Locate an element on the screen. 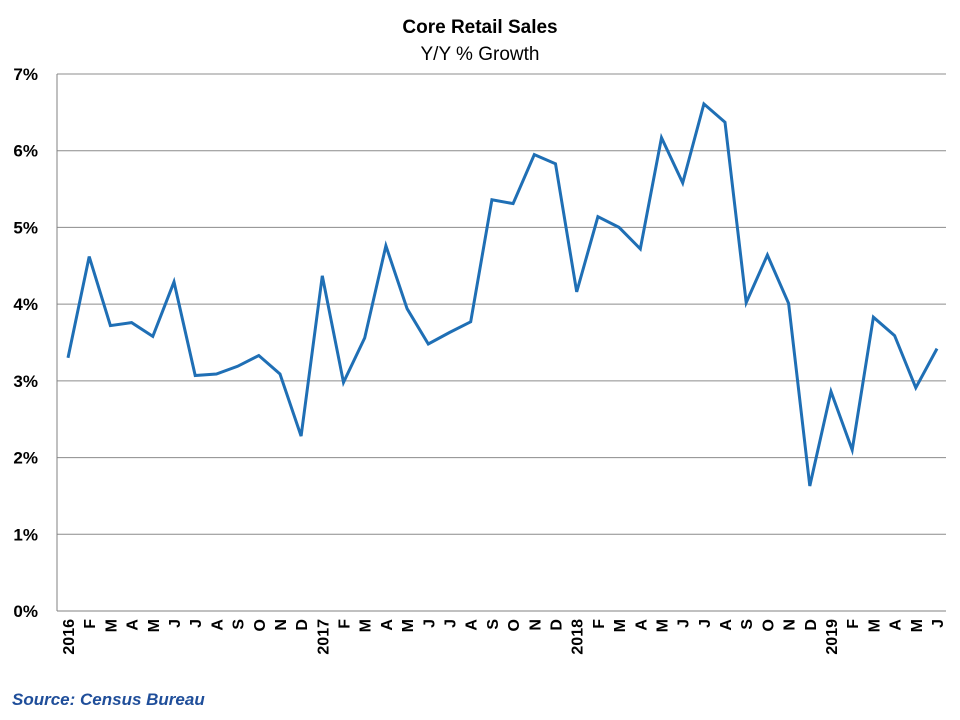 The width and height of the screenshot is (960, 720). y-tick-label: 5% is located at coordinates (25, 227).